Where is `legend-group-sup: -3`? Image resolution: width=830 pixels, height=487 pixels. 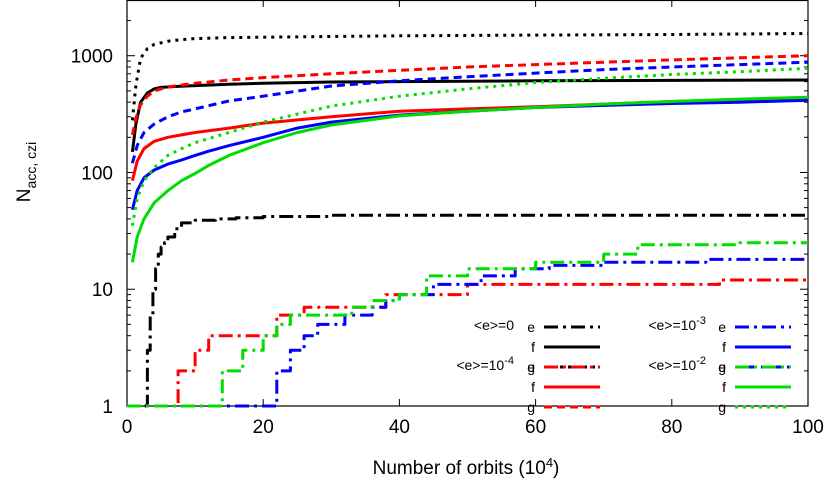
legend-group-sup: -3 is located at coordinates (701, 321).